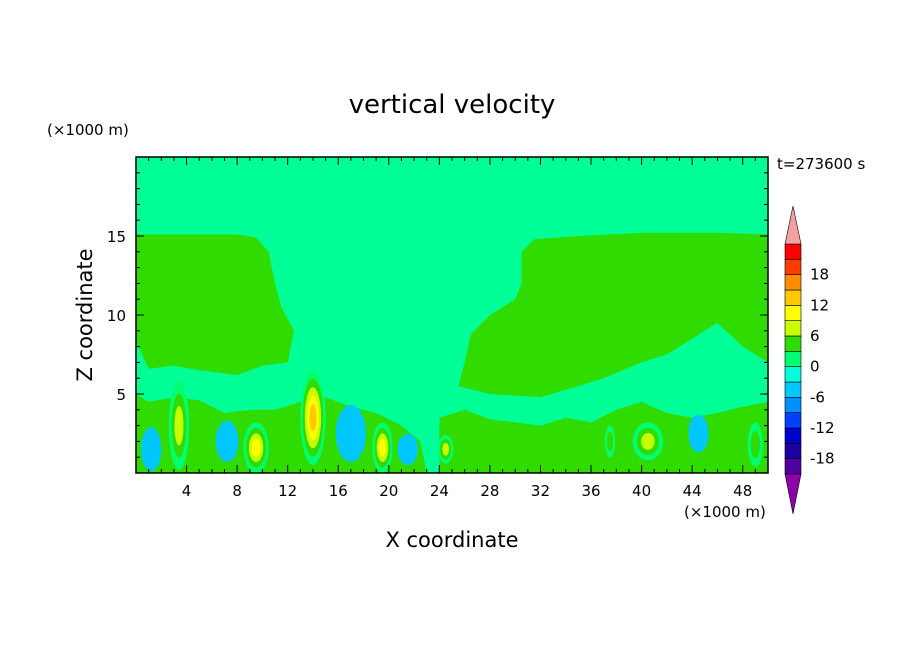  Describe the element at coordinates (237, 491) in the screenshot. I see `x-tick-label: 8` at that location.